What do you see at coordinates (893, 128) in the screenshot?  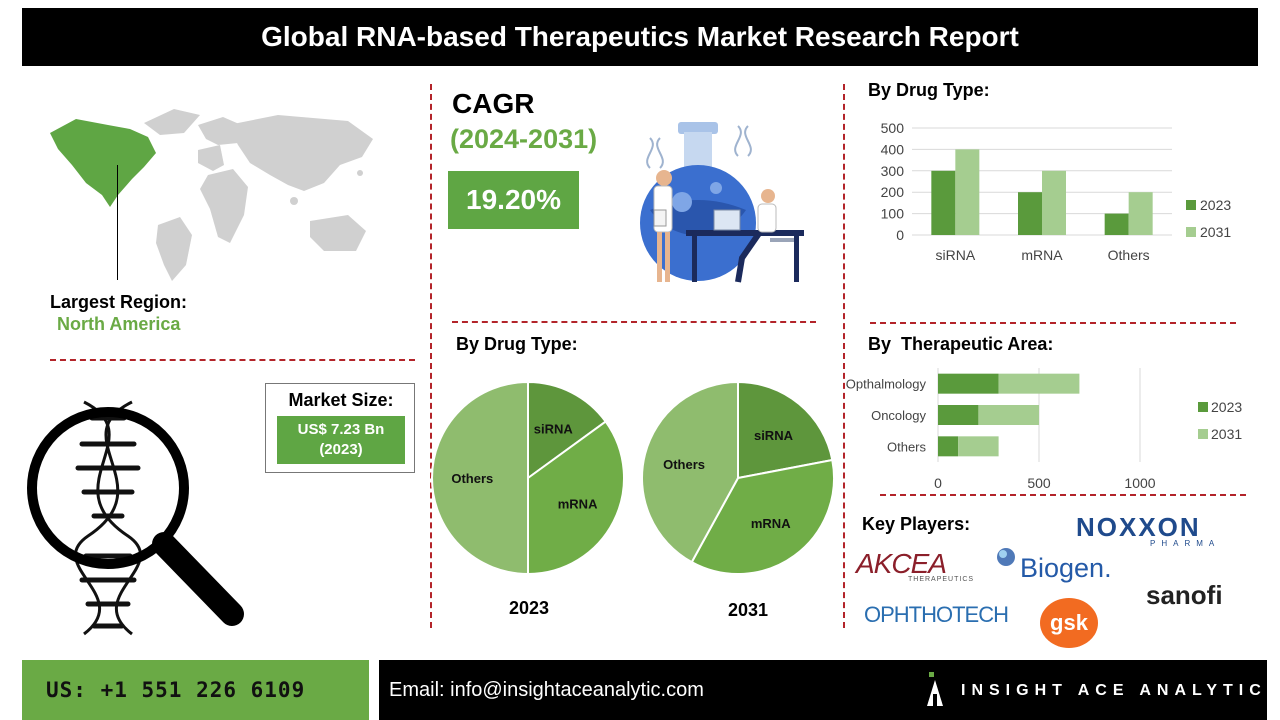 I see `y-tick-label: 500` at bounding box center [893, 128].